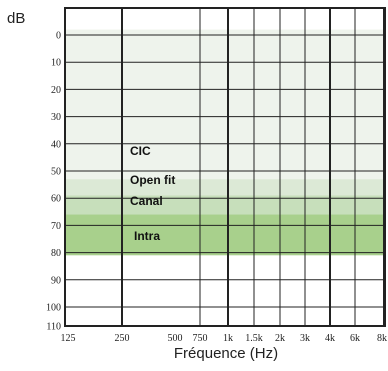 The width and height of the screenshot is (388, 371). I want to click on y-tick-label: 70, so click(56, 226).